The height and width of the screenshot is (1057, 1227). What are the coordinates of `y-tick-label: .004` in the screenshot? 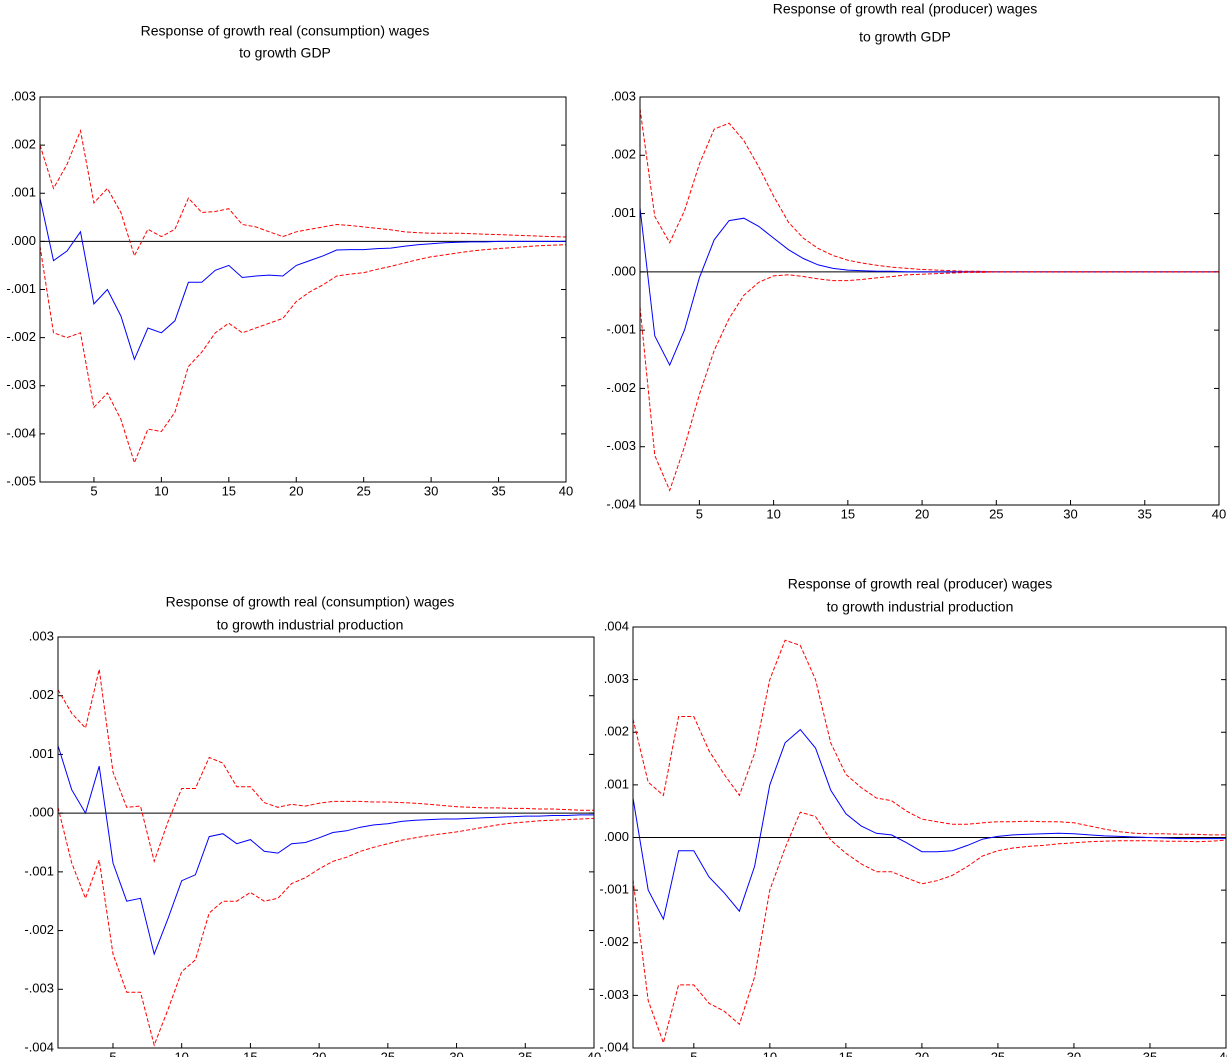 It's located at (616, 625).